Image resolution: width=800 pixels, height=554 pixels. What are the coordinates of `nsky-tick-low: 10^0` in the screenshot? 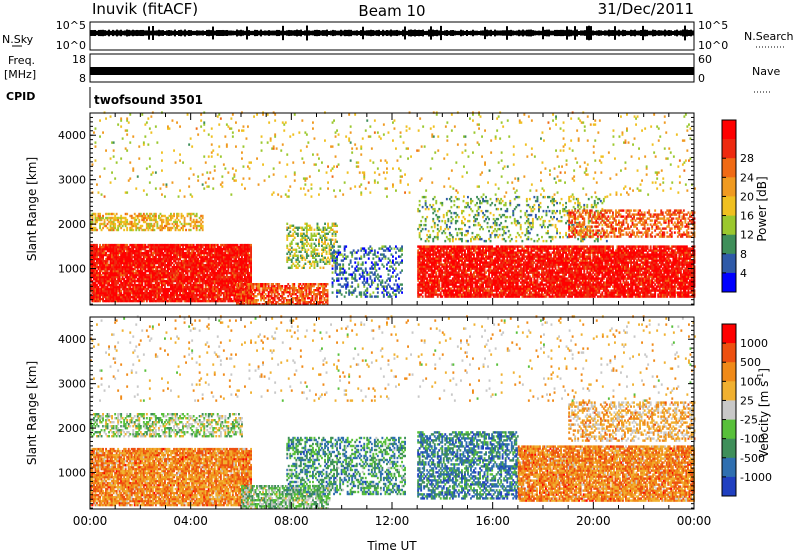 It's located at (71, 45).